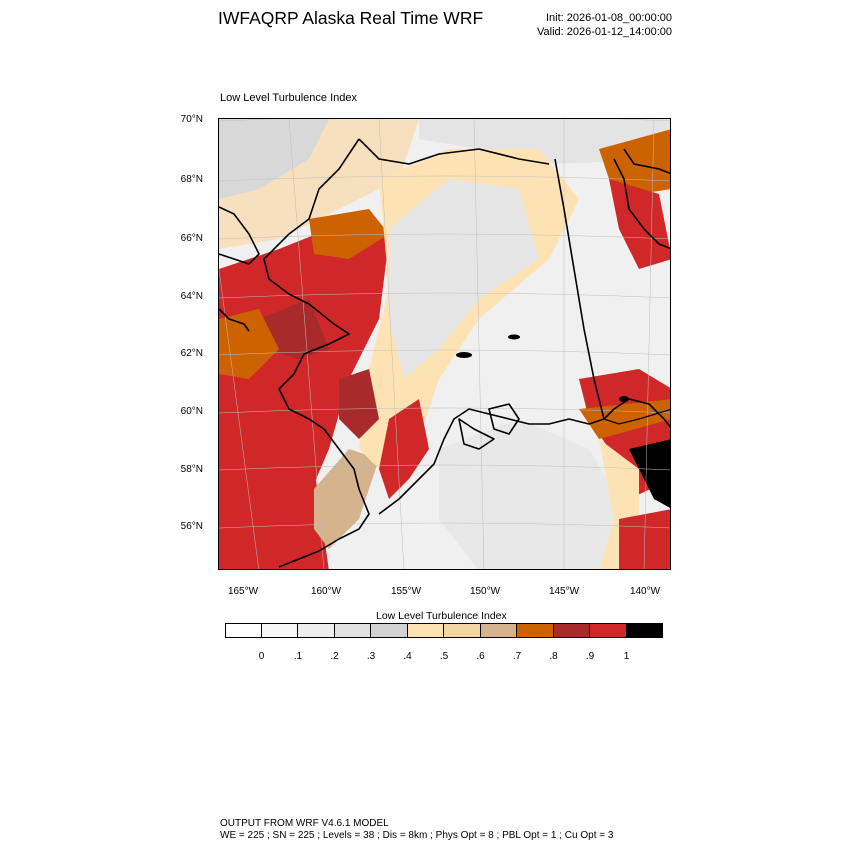 This screenshot has width=850, height=850. What do you see at coordinates (649, 473) in the screenshot?
I see `field-black-se` at bounding box center [649, 473].